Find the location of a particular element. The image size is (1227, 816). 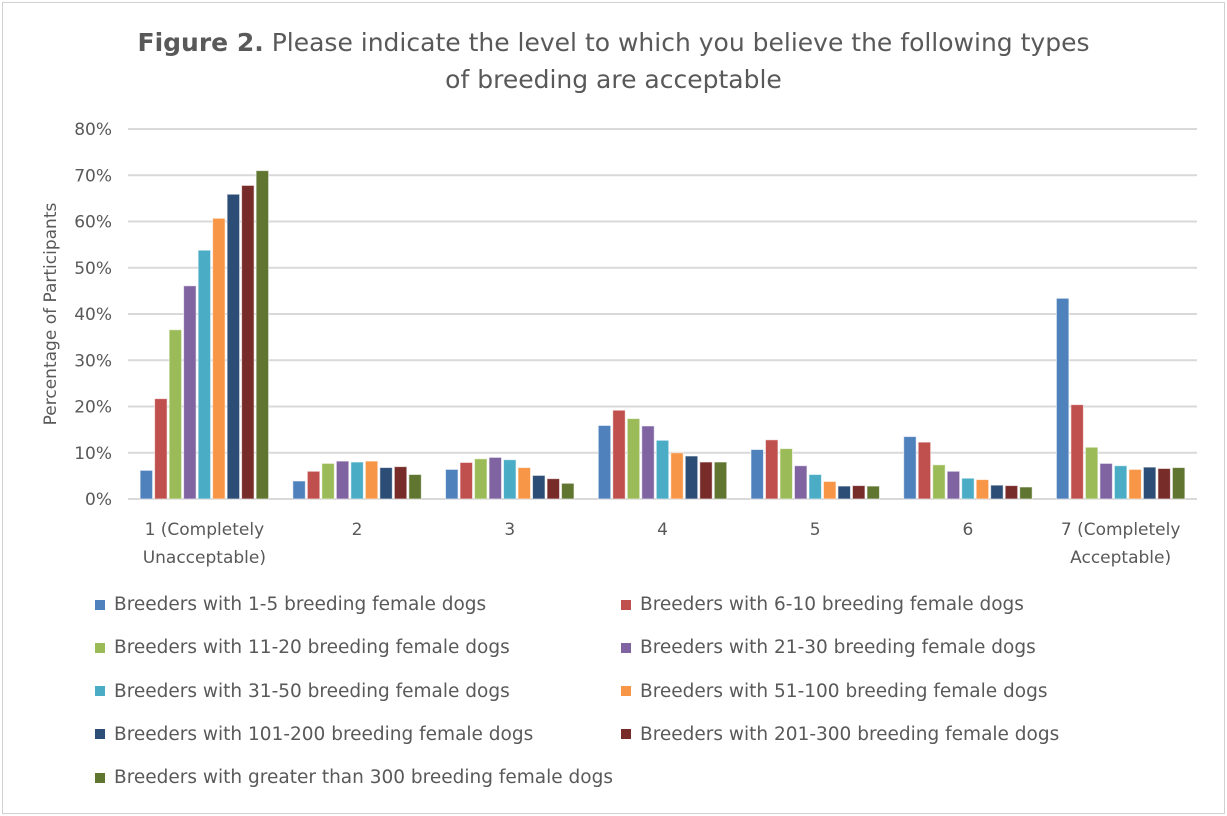

y-tick-label: 20% is located at coordinates (93, 408).